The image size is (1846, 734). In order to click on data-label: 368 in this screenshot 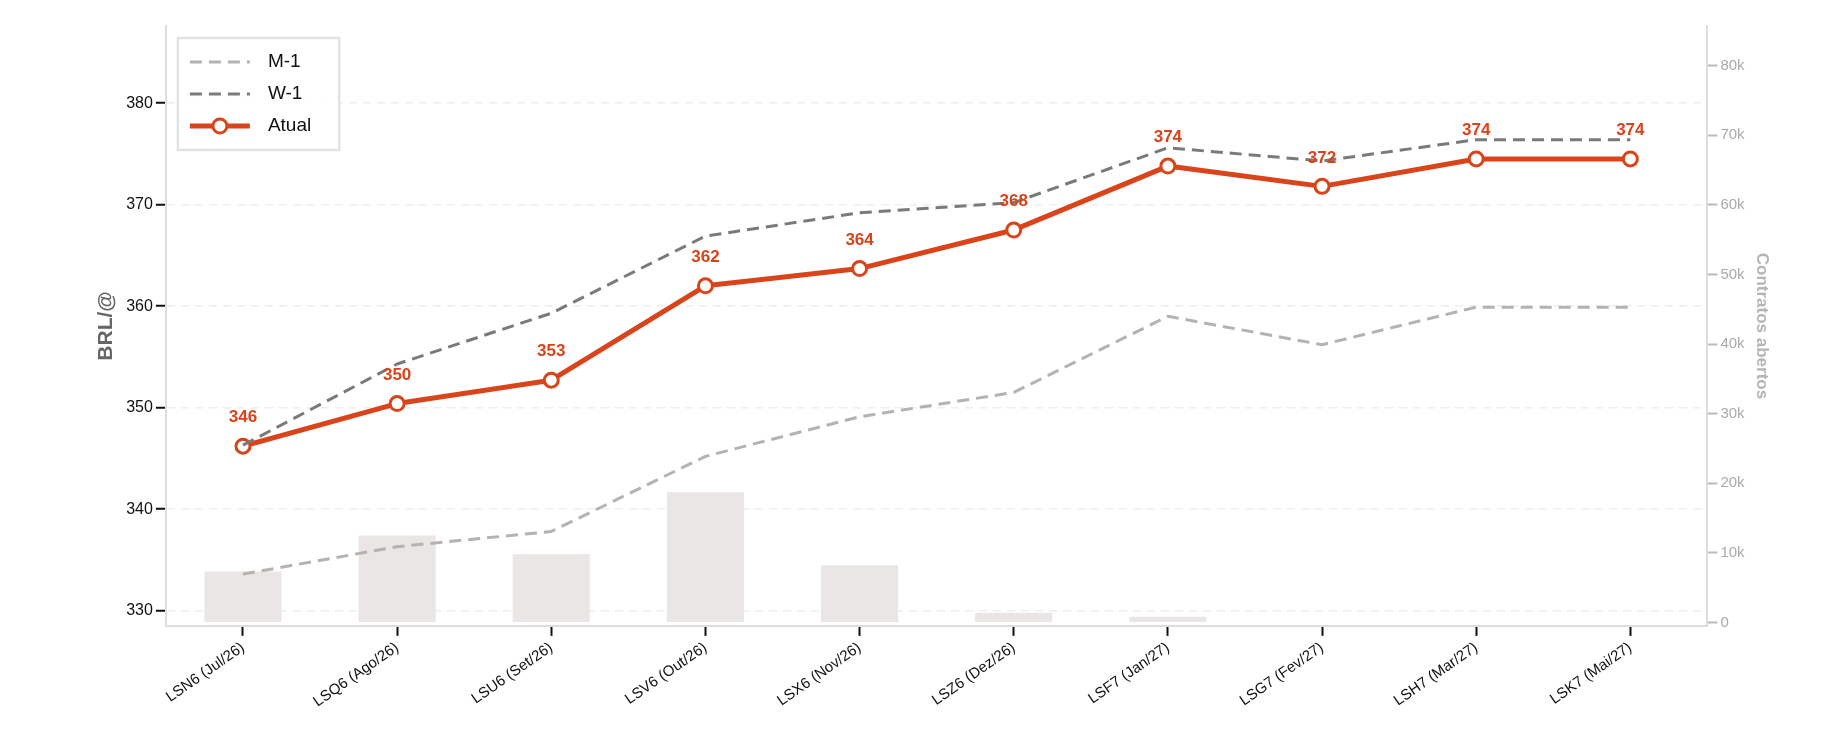, I will do `click(1013, 201)`.